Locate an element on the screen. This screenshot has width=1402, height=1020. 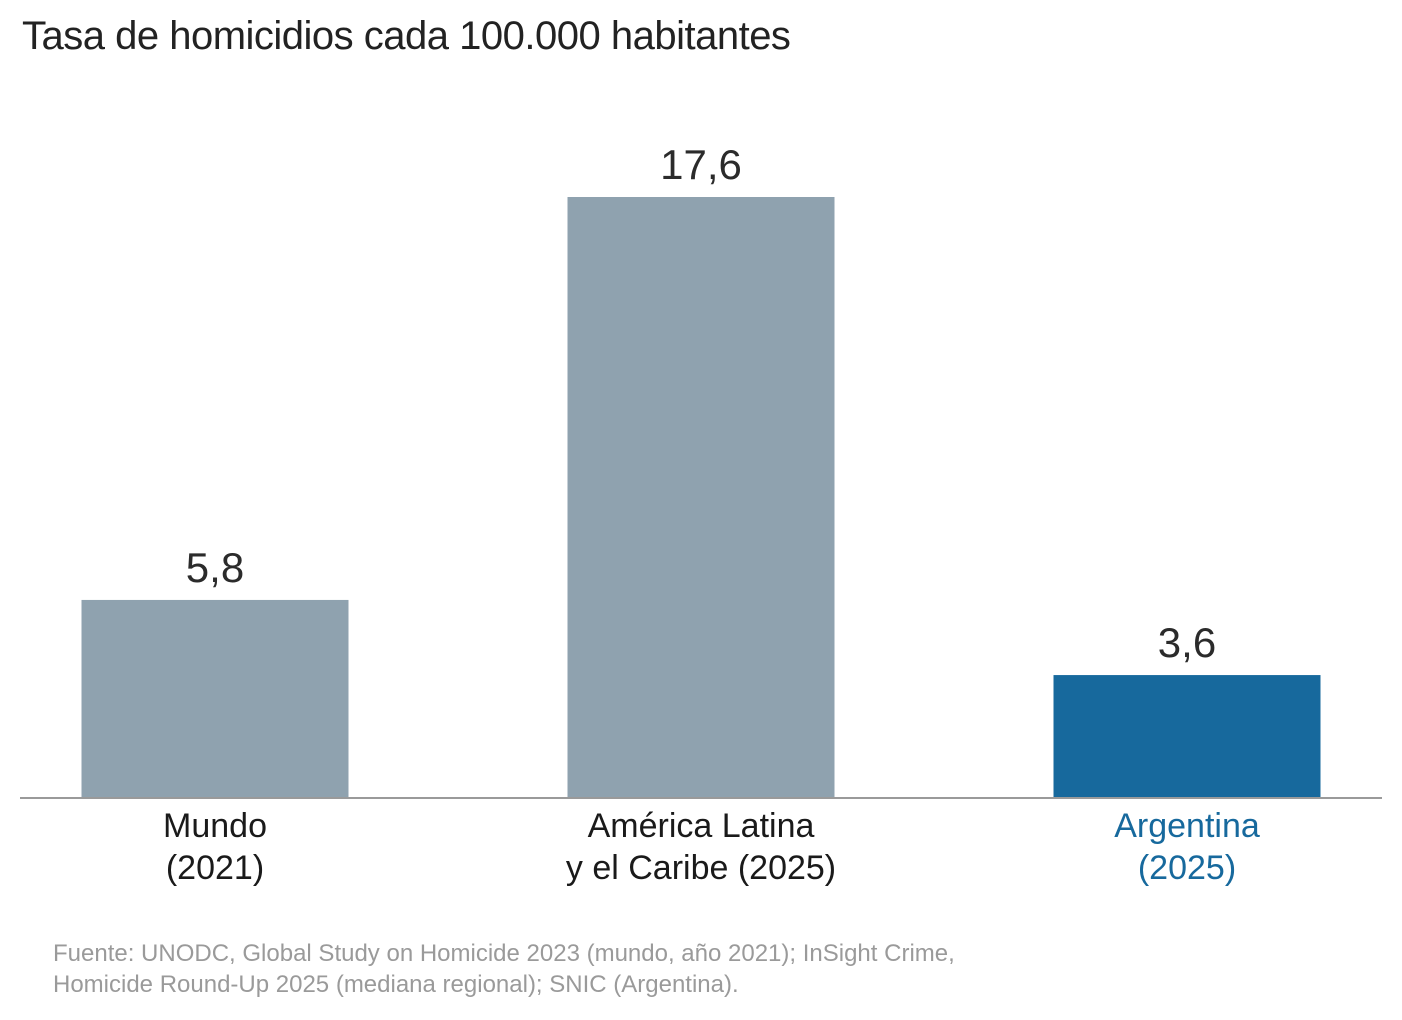
category-label-2-line-1: (2025) is located at coordinates (1187, 868).